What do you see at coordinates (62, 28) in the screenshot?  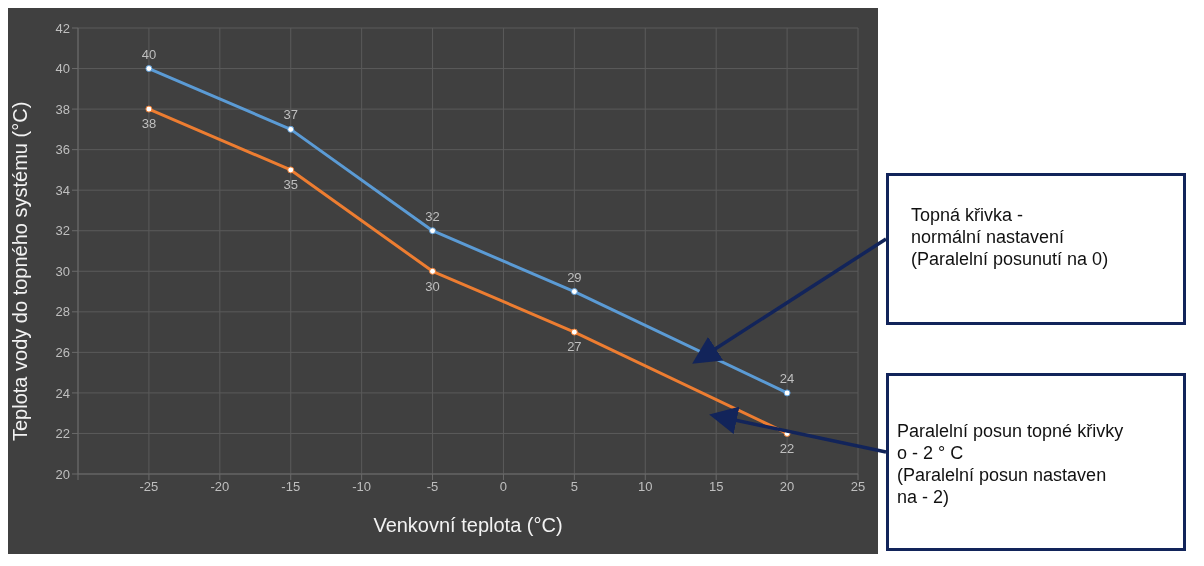 I see `y-tick-label: 42` at bounding box center [62, 28].